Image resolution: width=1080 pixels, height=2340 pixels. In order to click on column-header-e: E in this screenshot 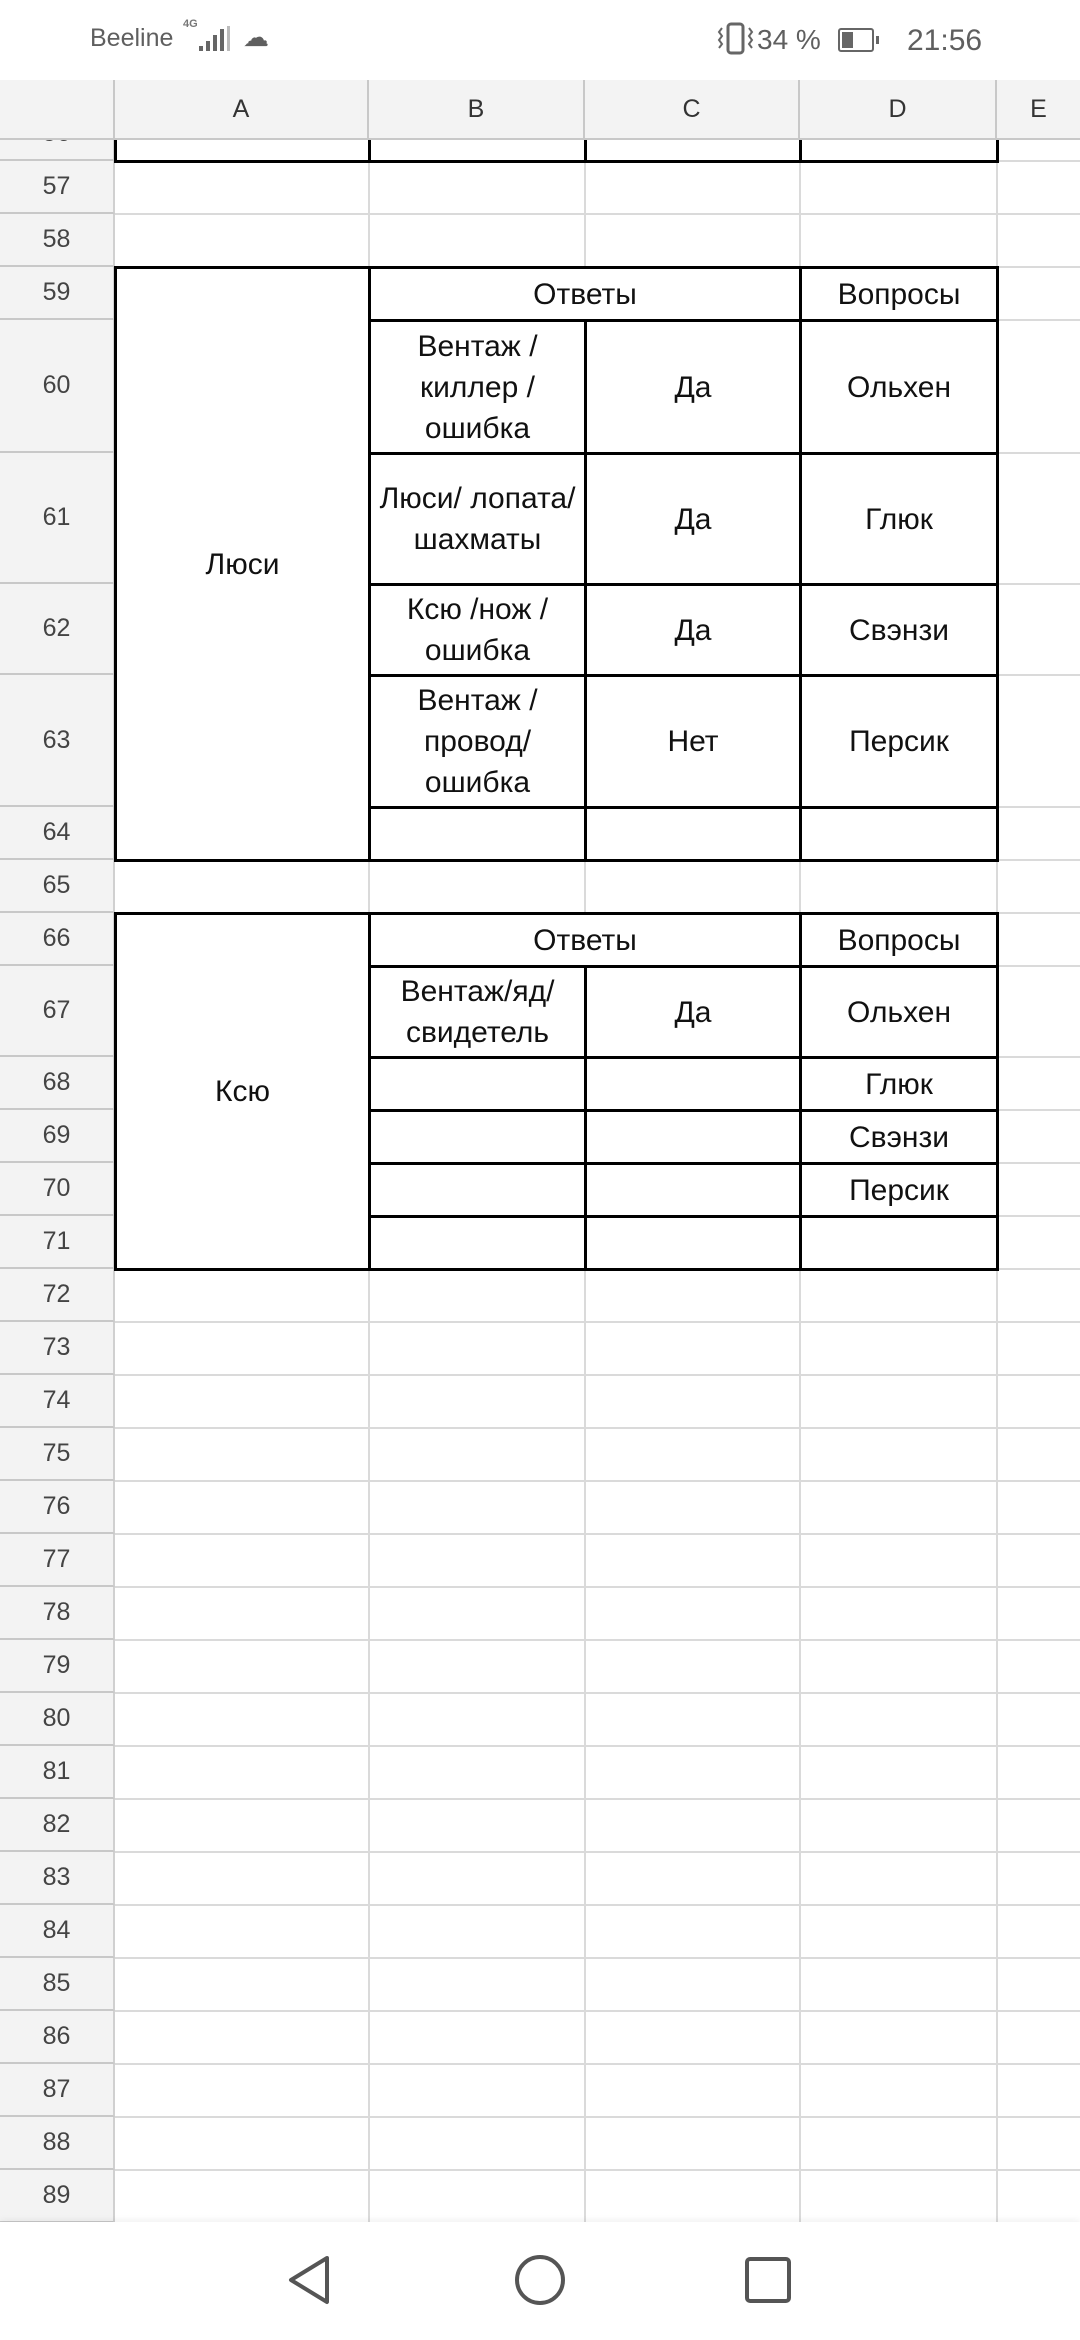, I will do `click(1038, 109)`.